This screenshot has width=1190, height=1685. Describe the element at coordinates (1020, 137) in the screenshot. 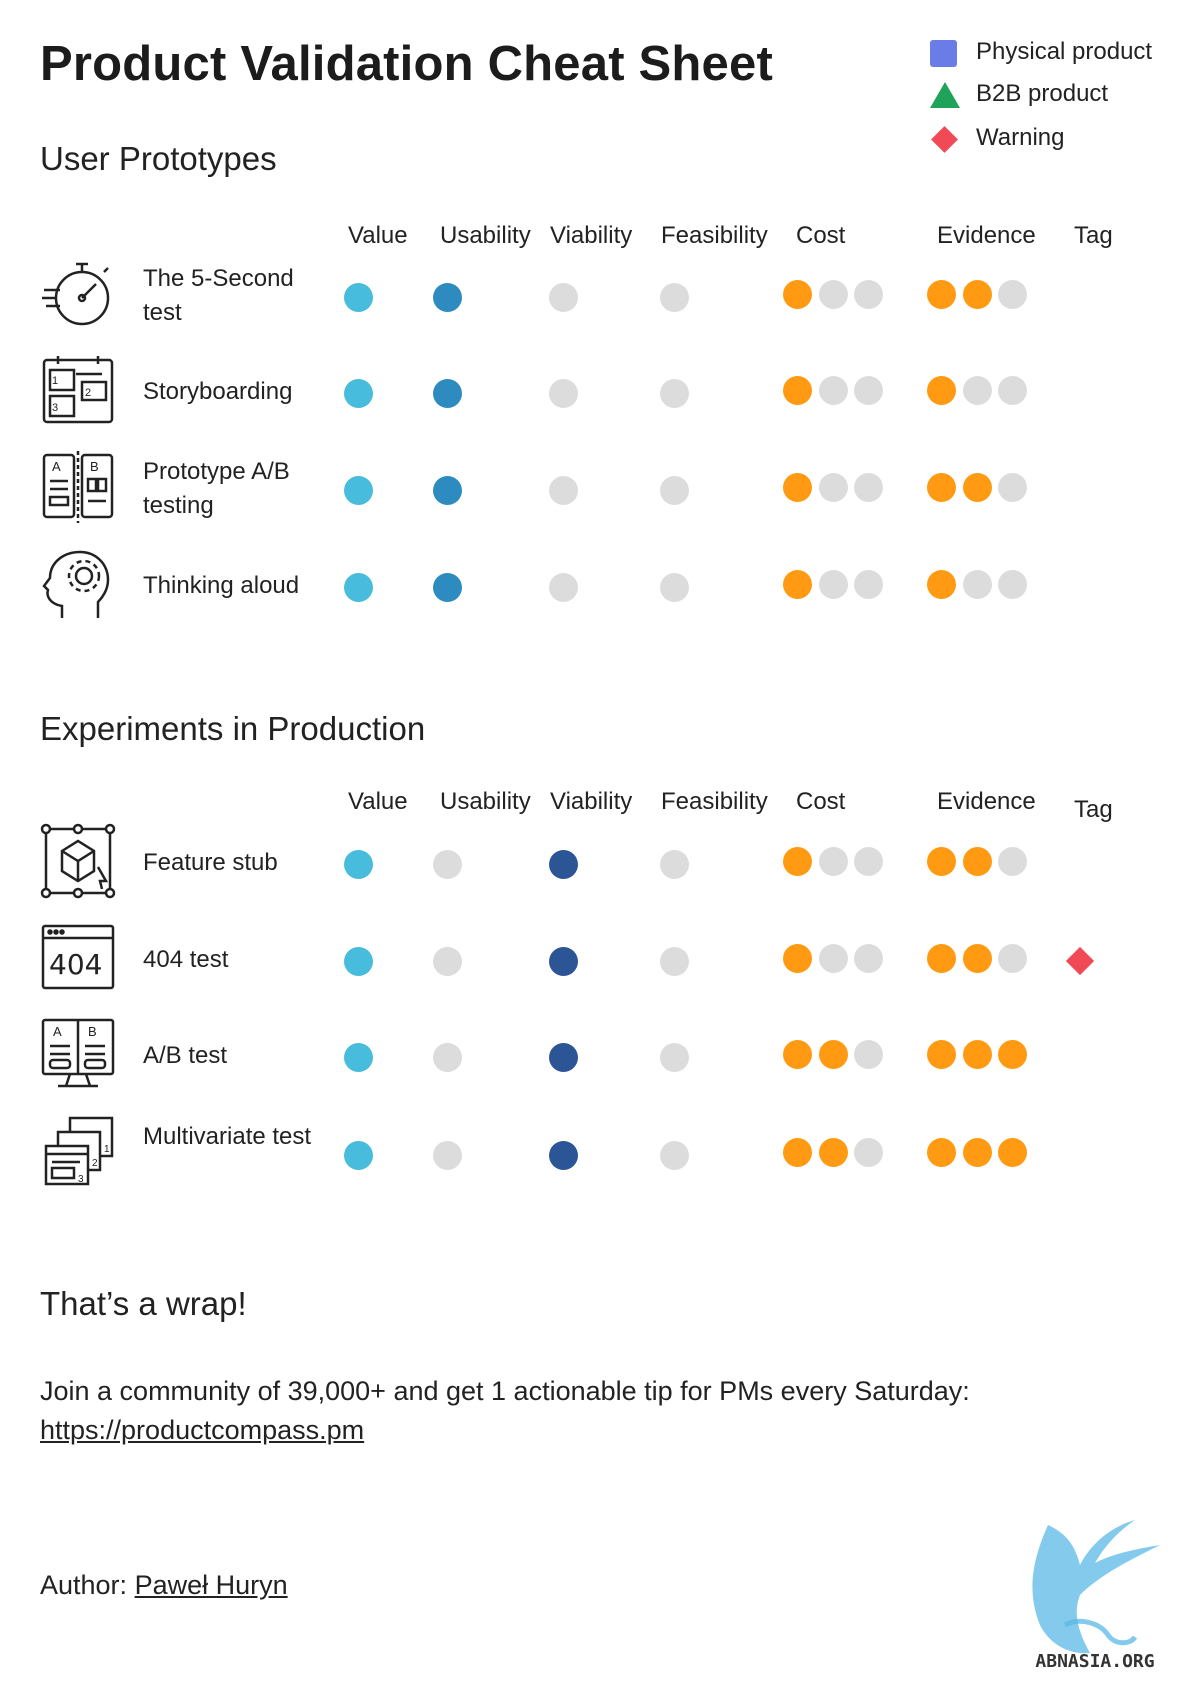

I see `legend-label: Warning` at that location.